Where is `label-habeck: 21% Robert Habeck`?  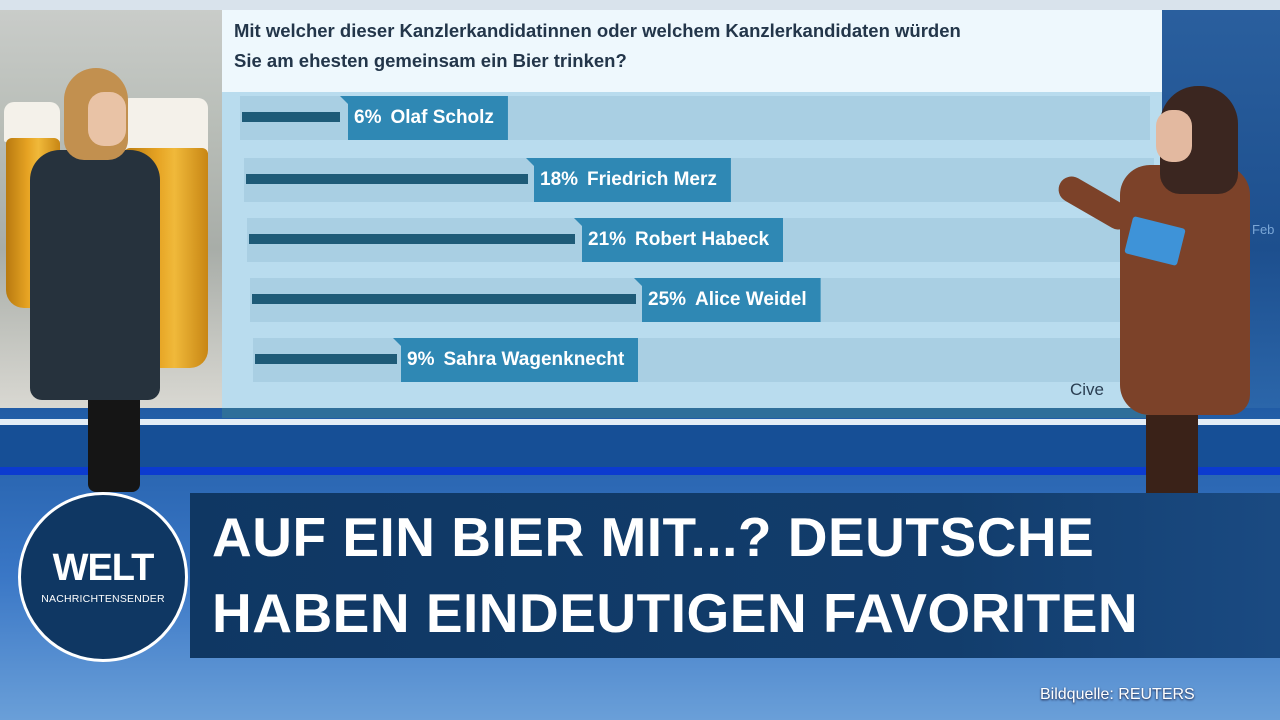 label-habeck: 21% Robert Habeck is located at coordinates (679, 240).